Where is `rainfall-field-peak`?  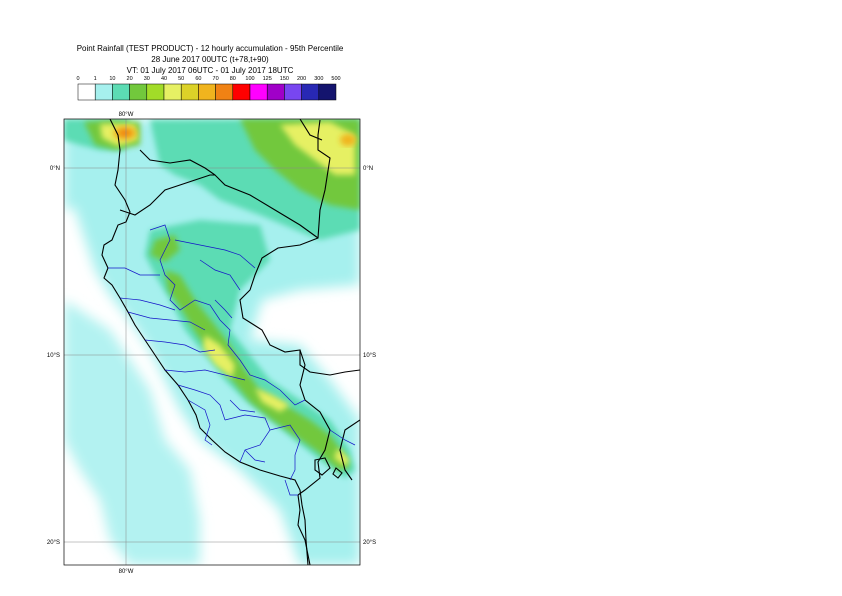
rainfall-field-peak is located at coordinates (234, 136).